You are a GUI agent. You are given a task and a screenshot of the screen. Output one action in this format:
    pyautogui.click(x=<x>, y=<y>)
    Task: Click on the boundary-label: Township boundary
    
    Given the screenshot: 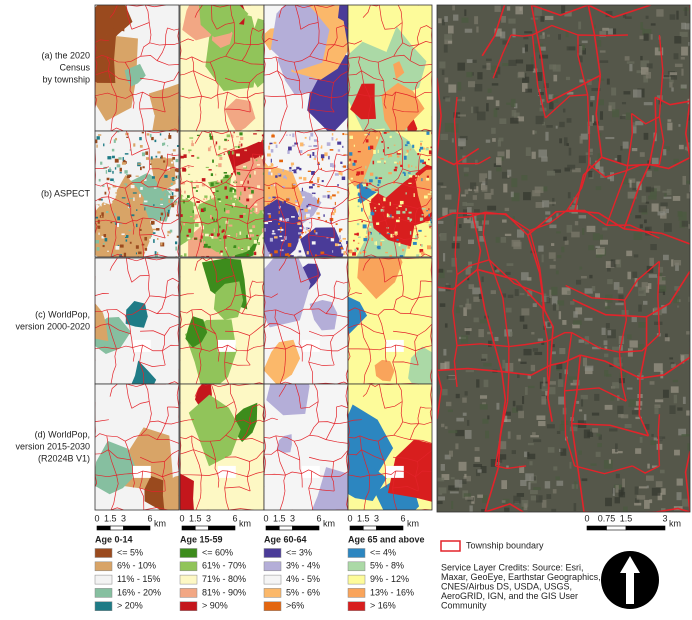 What is the action you would take?
    pyautogui.click(x=505, y=545)
    